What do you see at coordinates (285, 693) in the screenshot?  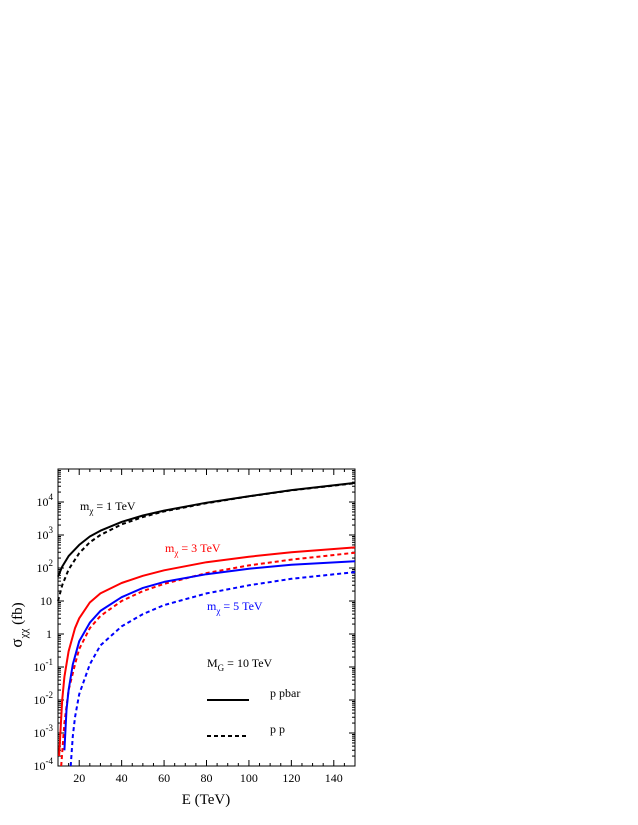 I see `legend-label: p pbar` at bounding box center [285, 693].